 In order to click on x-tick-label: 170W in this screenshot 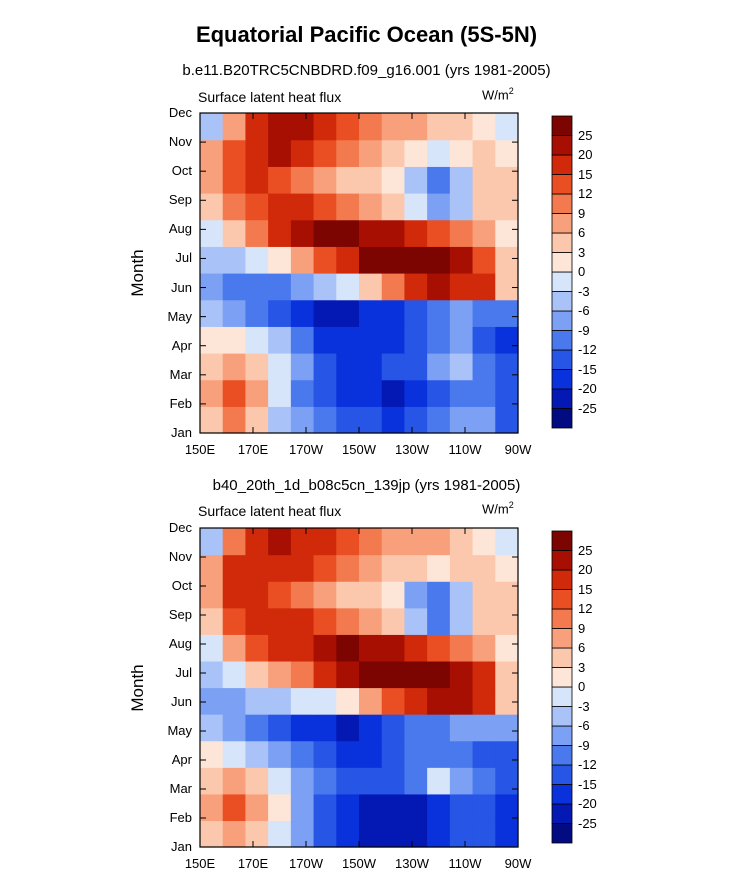, I will do `click(306, 449)`.